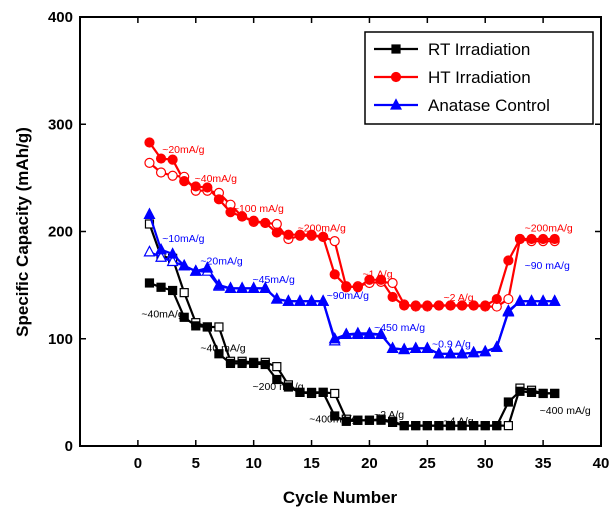  What do you see at coordinates (547, 266) in the screenshot?
I see `annotation-label: ~90 mA/g` at bounding box center [547, 266].